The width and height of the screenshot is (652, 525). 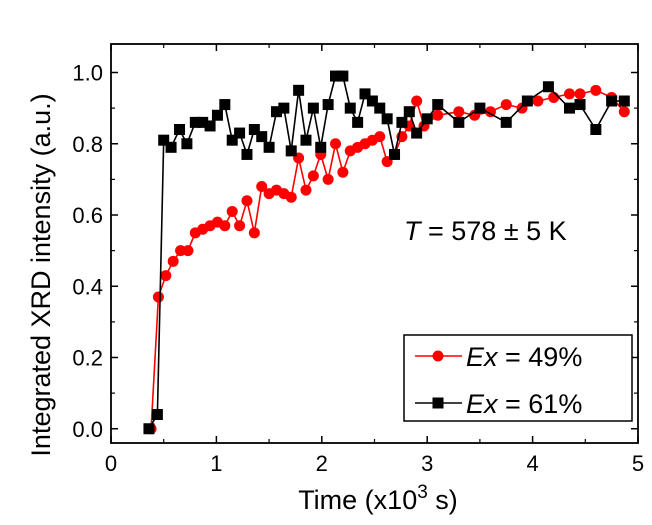 What do you see at coordinates (518, 378) in the screenshot?
I see `legend: Ex = 49% Ex = 61%` at bounding box center [518, 378].